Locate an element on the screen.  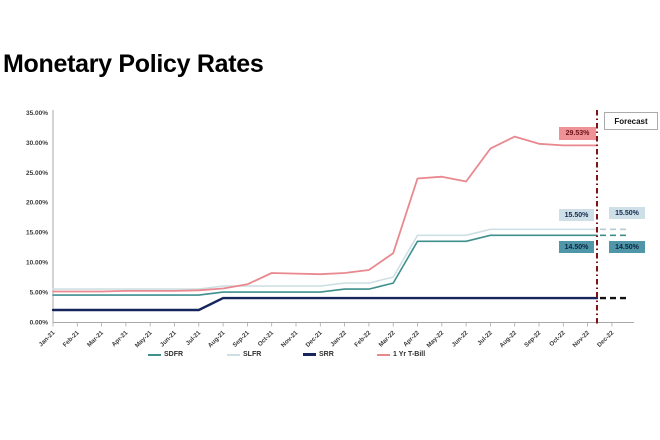
slfr-line-swatch-icon is located at coordinates (233, 354).